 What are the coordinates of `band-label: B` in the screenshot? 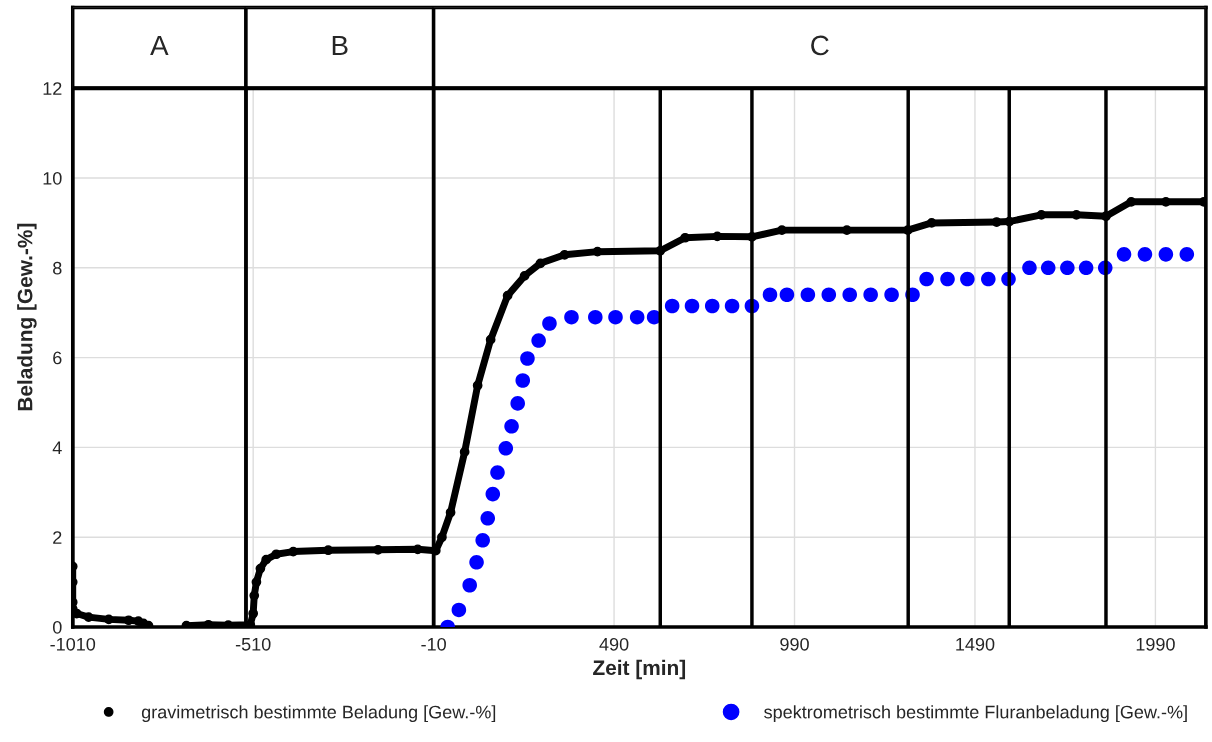 It's located at (340, 45).